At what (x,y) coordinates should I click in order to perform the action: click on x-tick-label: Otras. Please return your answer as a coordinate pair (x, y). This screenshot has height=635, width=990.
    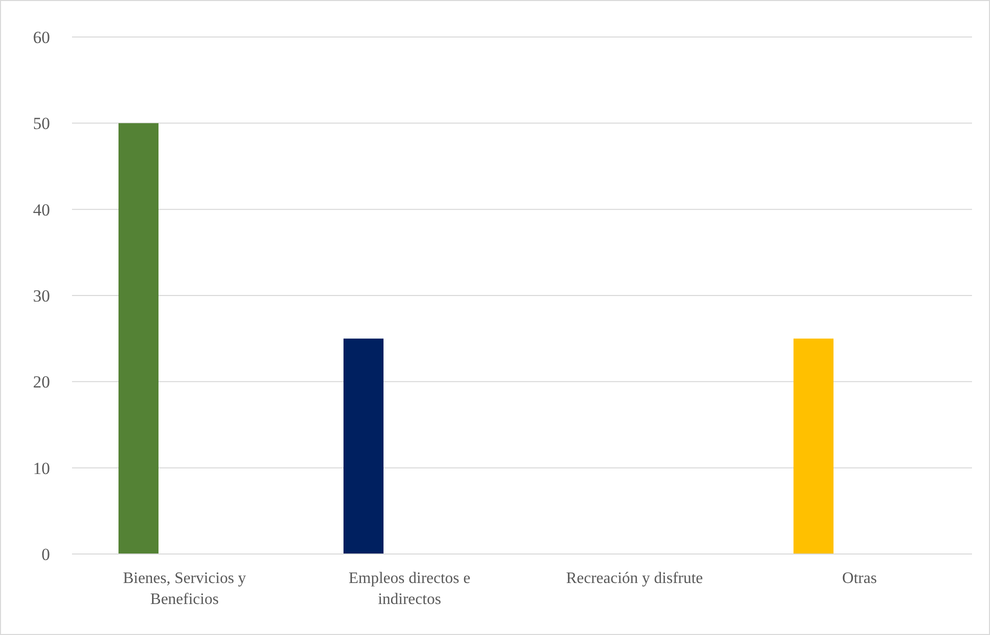
    Looking at the image, I should click on (859, 578).